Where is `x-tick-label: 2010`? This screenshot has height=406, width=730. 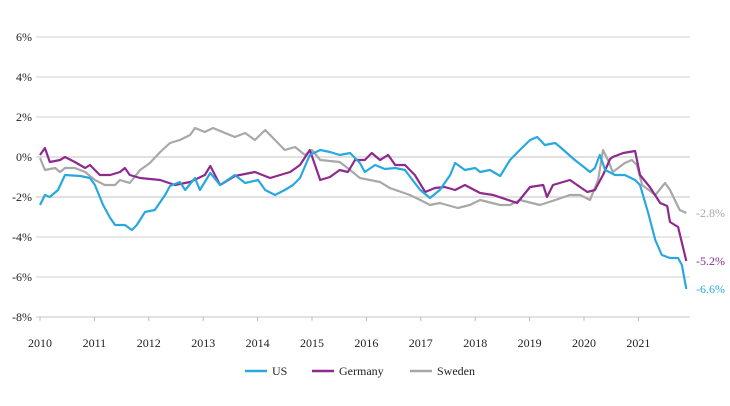 x-tick-label: 2010 is located at coordinates (40, 343).